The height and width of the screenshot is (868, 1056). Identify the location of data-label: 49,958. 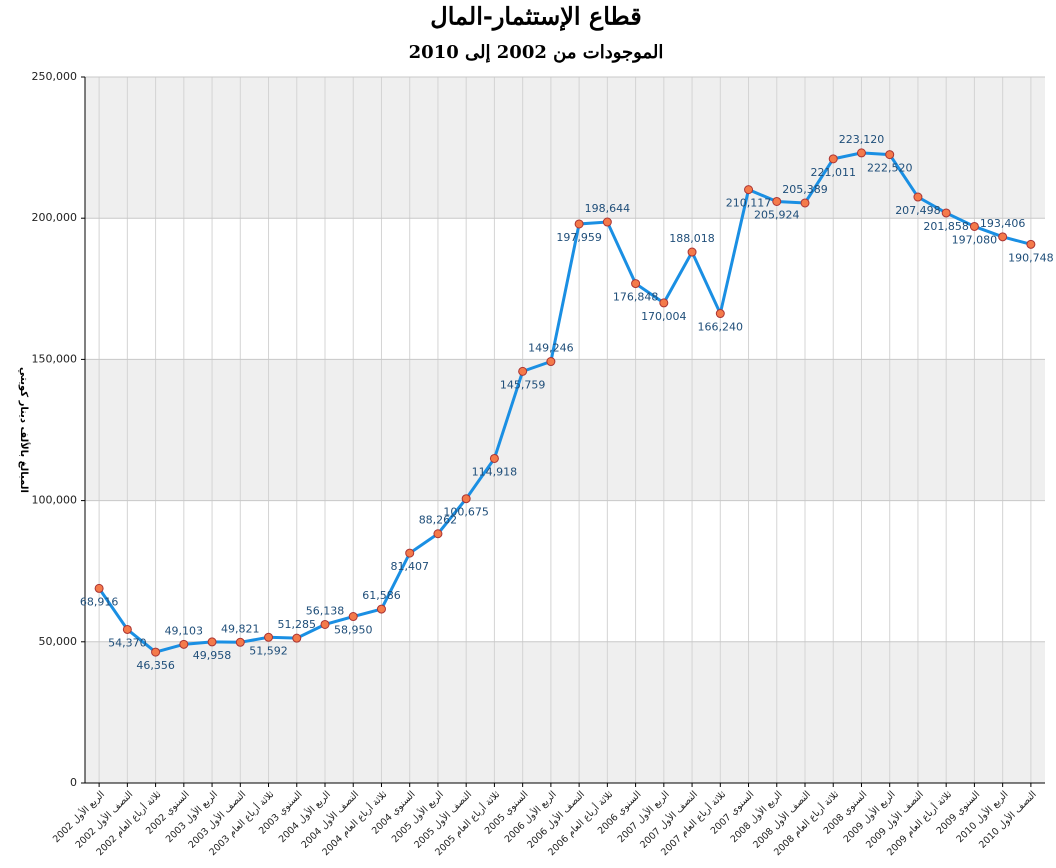
(212, 655).